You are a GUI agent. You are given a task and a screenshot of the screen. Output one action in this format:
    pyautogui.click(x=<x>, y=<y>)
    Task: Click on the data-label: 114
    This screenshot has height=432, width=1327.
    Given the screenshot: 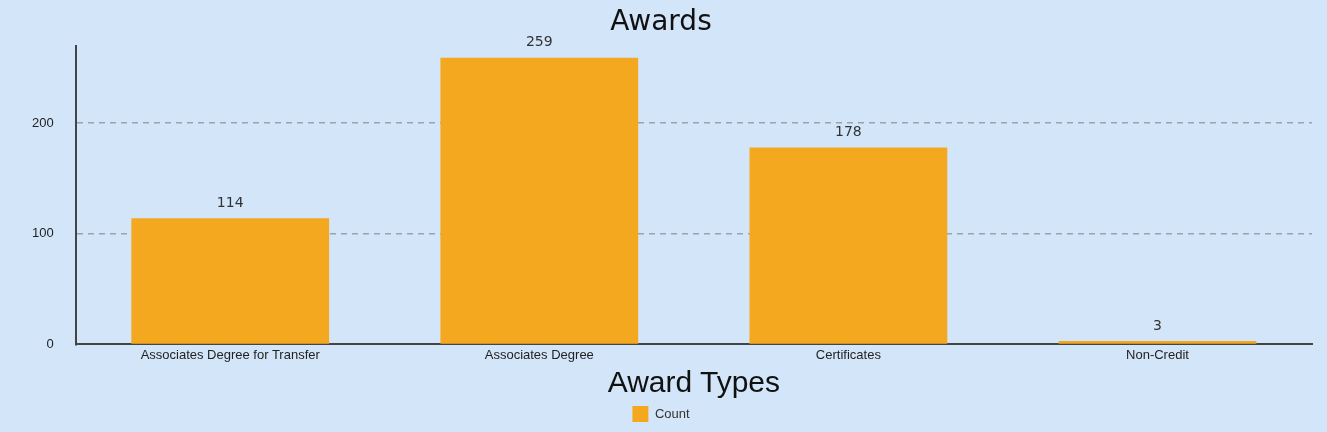 What is the action you would take?
    pyautogui.click(x=230, y=201)
    